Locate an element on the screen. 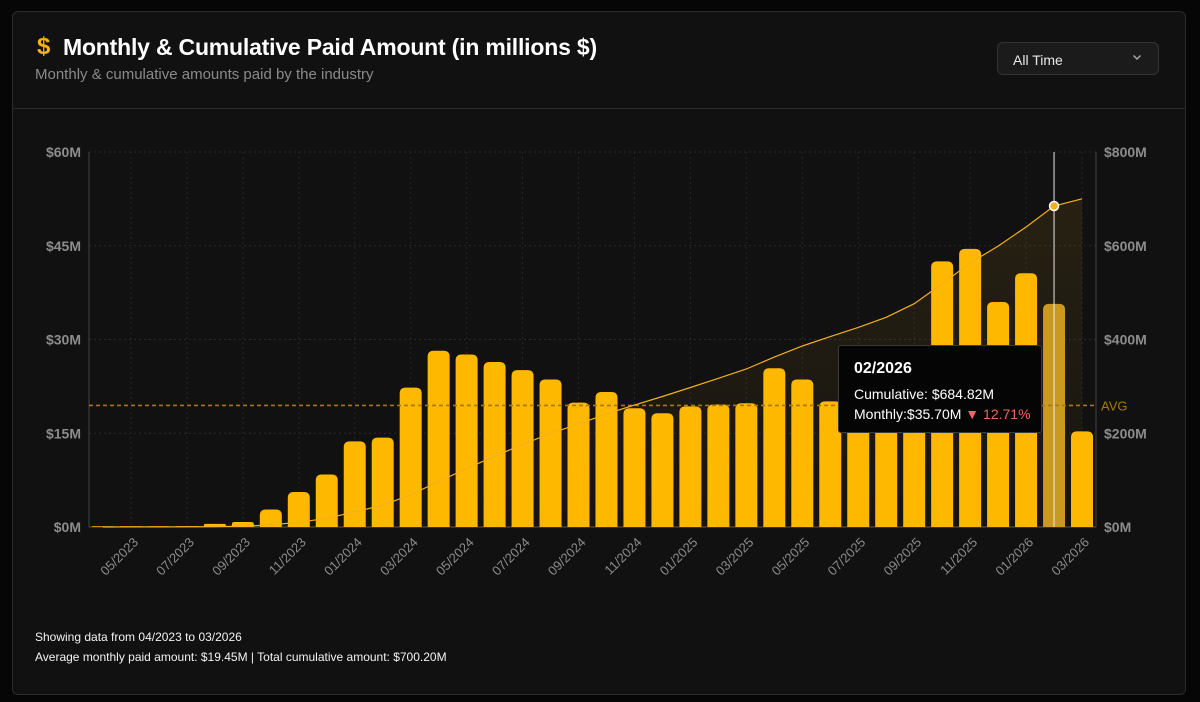 Image resolution: width=1200 pixels, height=702 pixels. x-tick-label: 11/2025 is located at coordinates (958, 556).